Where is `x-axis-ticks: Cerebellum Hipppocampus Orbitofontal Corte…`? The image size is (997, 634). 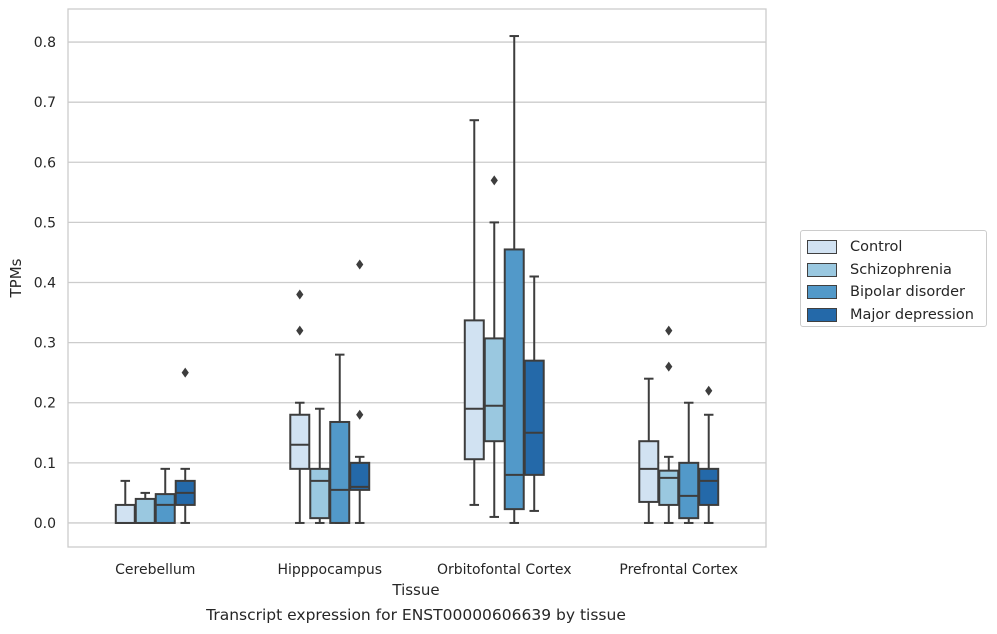
x-axis-ticks: Cerebellum Hipppocampus Orbitofontal Corte… is located at coordinates (426, 570).